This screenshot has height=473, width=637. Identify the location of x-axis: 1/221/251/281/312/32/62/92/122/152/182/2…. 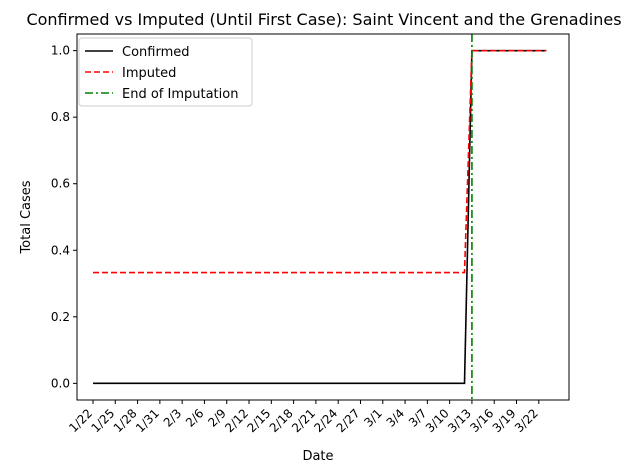
(303, 417).